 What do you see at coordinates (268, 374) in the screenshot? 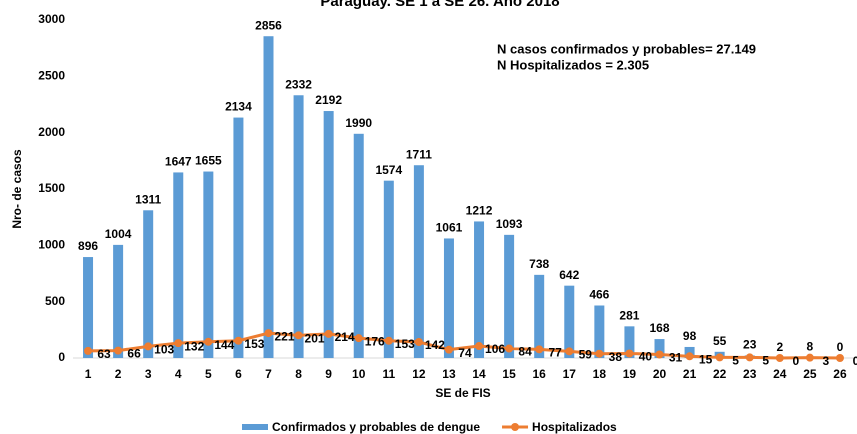
I see `x-tick-label: 7` at bounding box center [268, 374].